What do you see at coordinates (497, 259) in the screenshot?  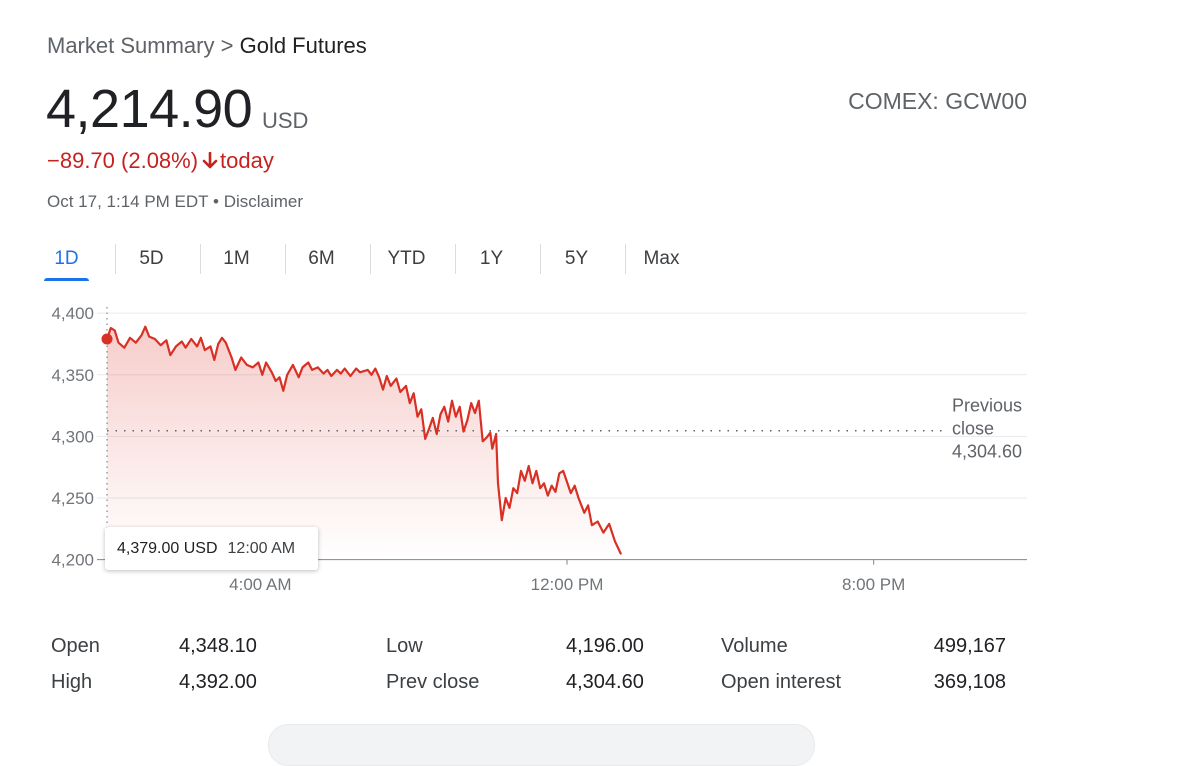 I see `tab-1y: 1Y` at bounding box center [497, 259].